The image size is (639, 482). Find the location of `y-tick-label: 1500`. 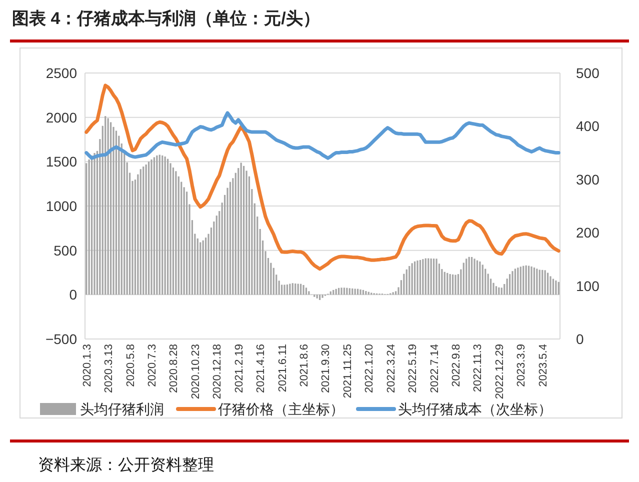

y-tick-label: 1500 is located at coordinates (62, 162).